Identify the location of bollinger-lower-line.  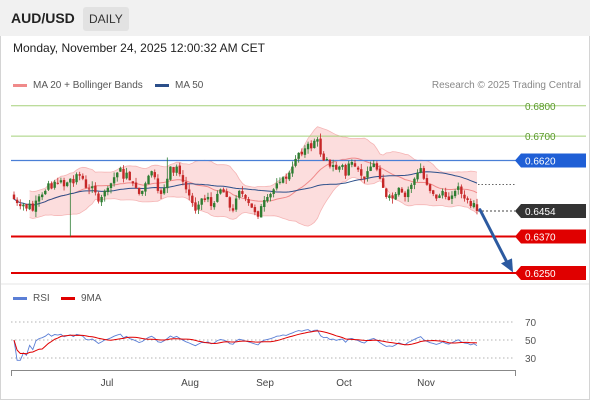
(253, 202).